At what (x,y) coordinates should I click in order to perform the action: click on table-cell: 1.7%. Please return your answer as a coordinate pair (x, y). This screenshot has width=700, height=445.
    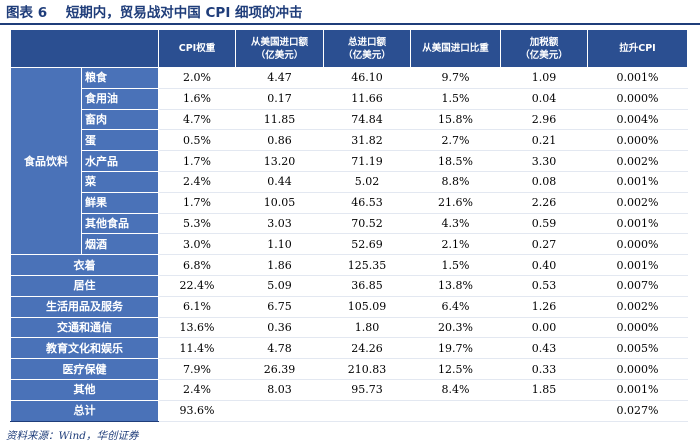
    Looking at the image, I should click on (197, 202).